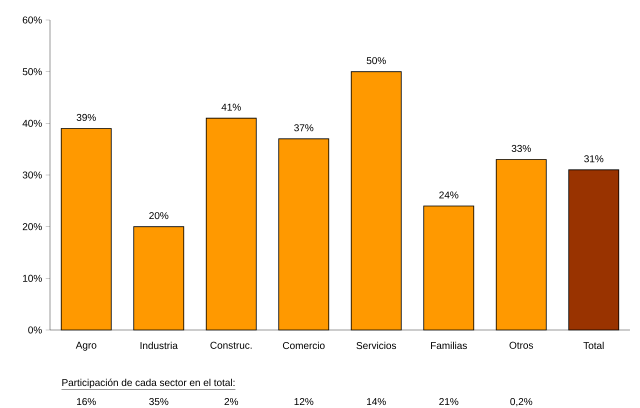 Image resolution: width=640 pixels, height=408 pixels. Describe the element at coordinates (304, 402) in the screenshot. I see `text: 12%` at that location.